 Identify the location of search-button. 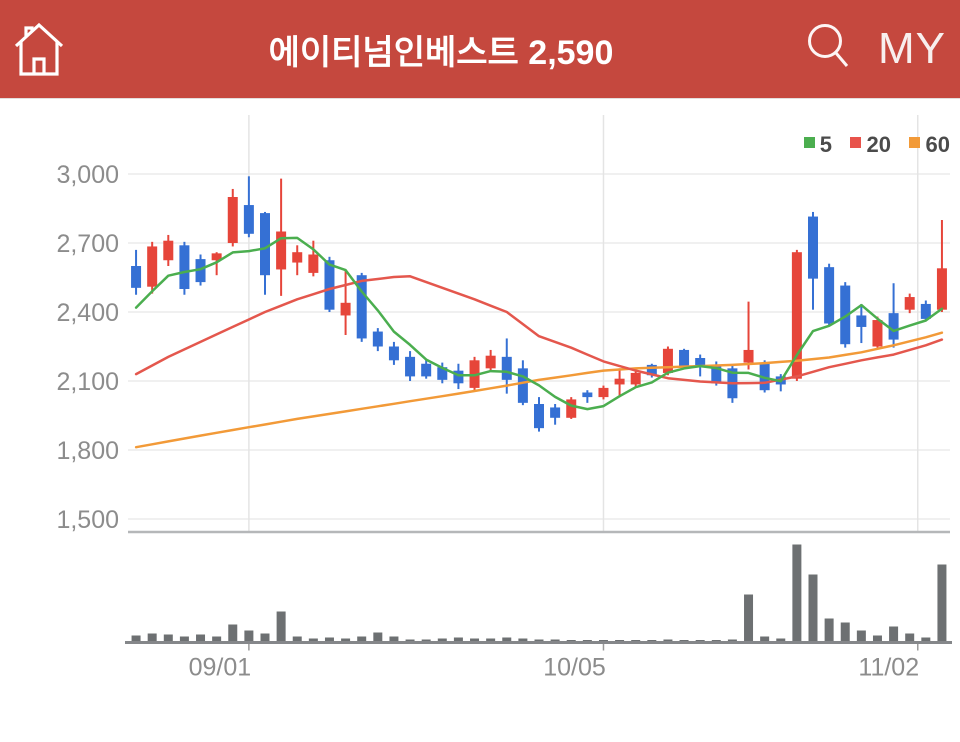
(828, 49).